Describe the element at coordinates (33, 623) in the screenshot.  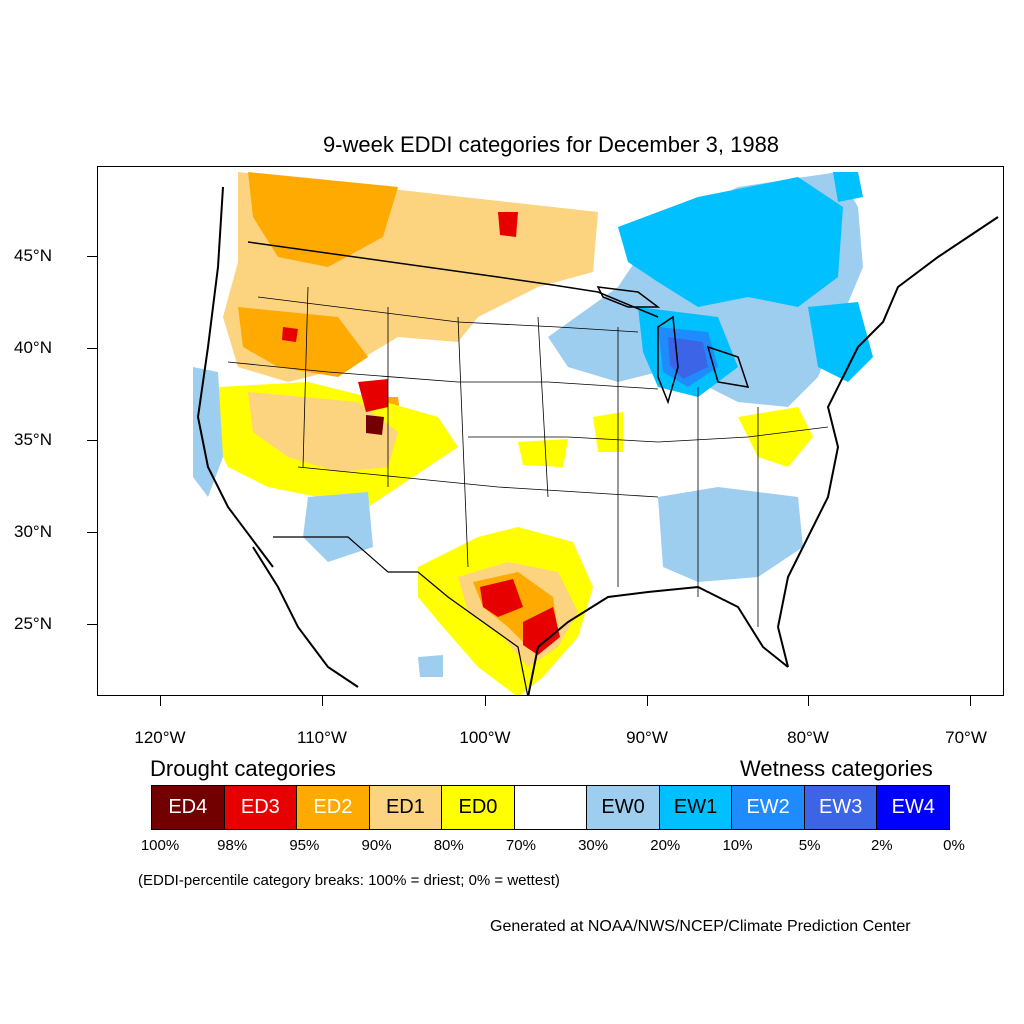
I see `lat-label-25: 25°N` at that location.